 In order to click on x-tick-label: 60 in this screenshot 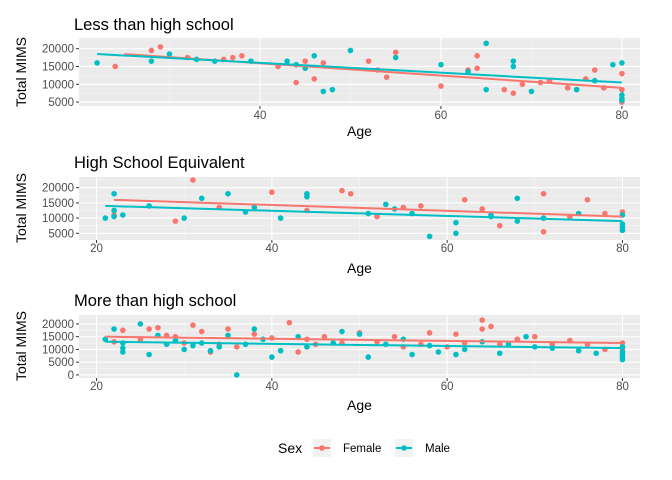, I will do `click(447, 387)`.